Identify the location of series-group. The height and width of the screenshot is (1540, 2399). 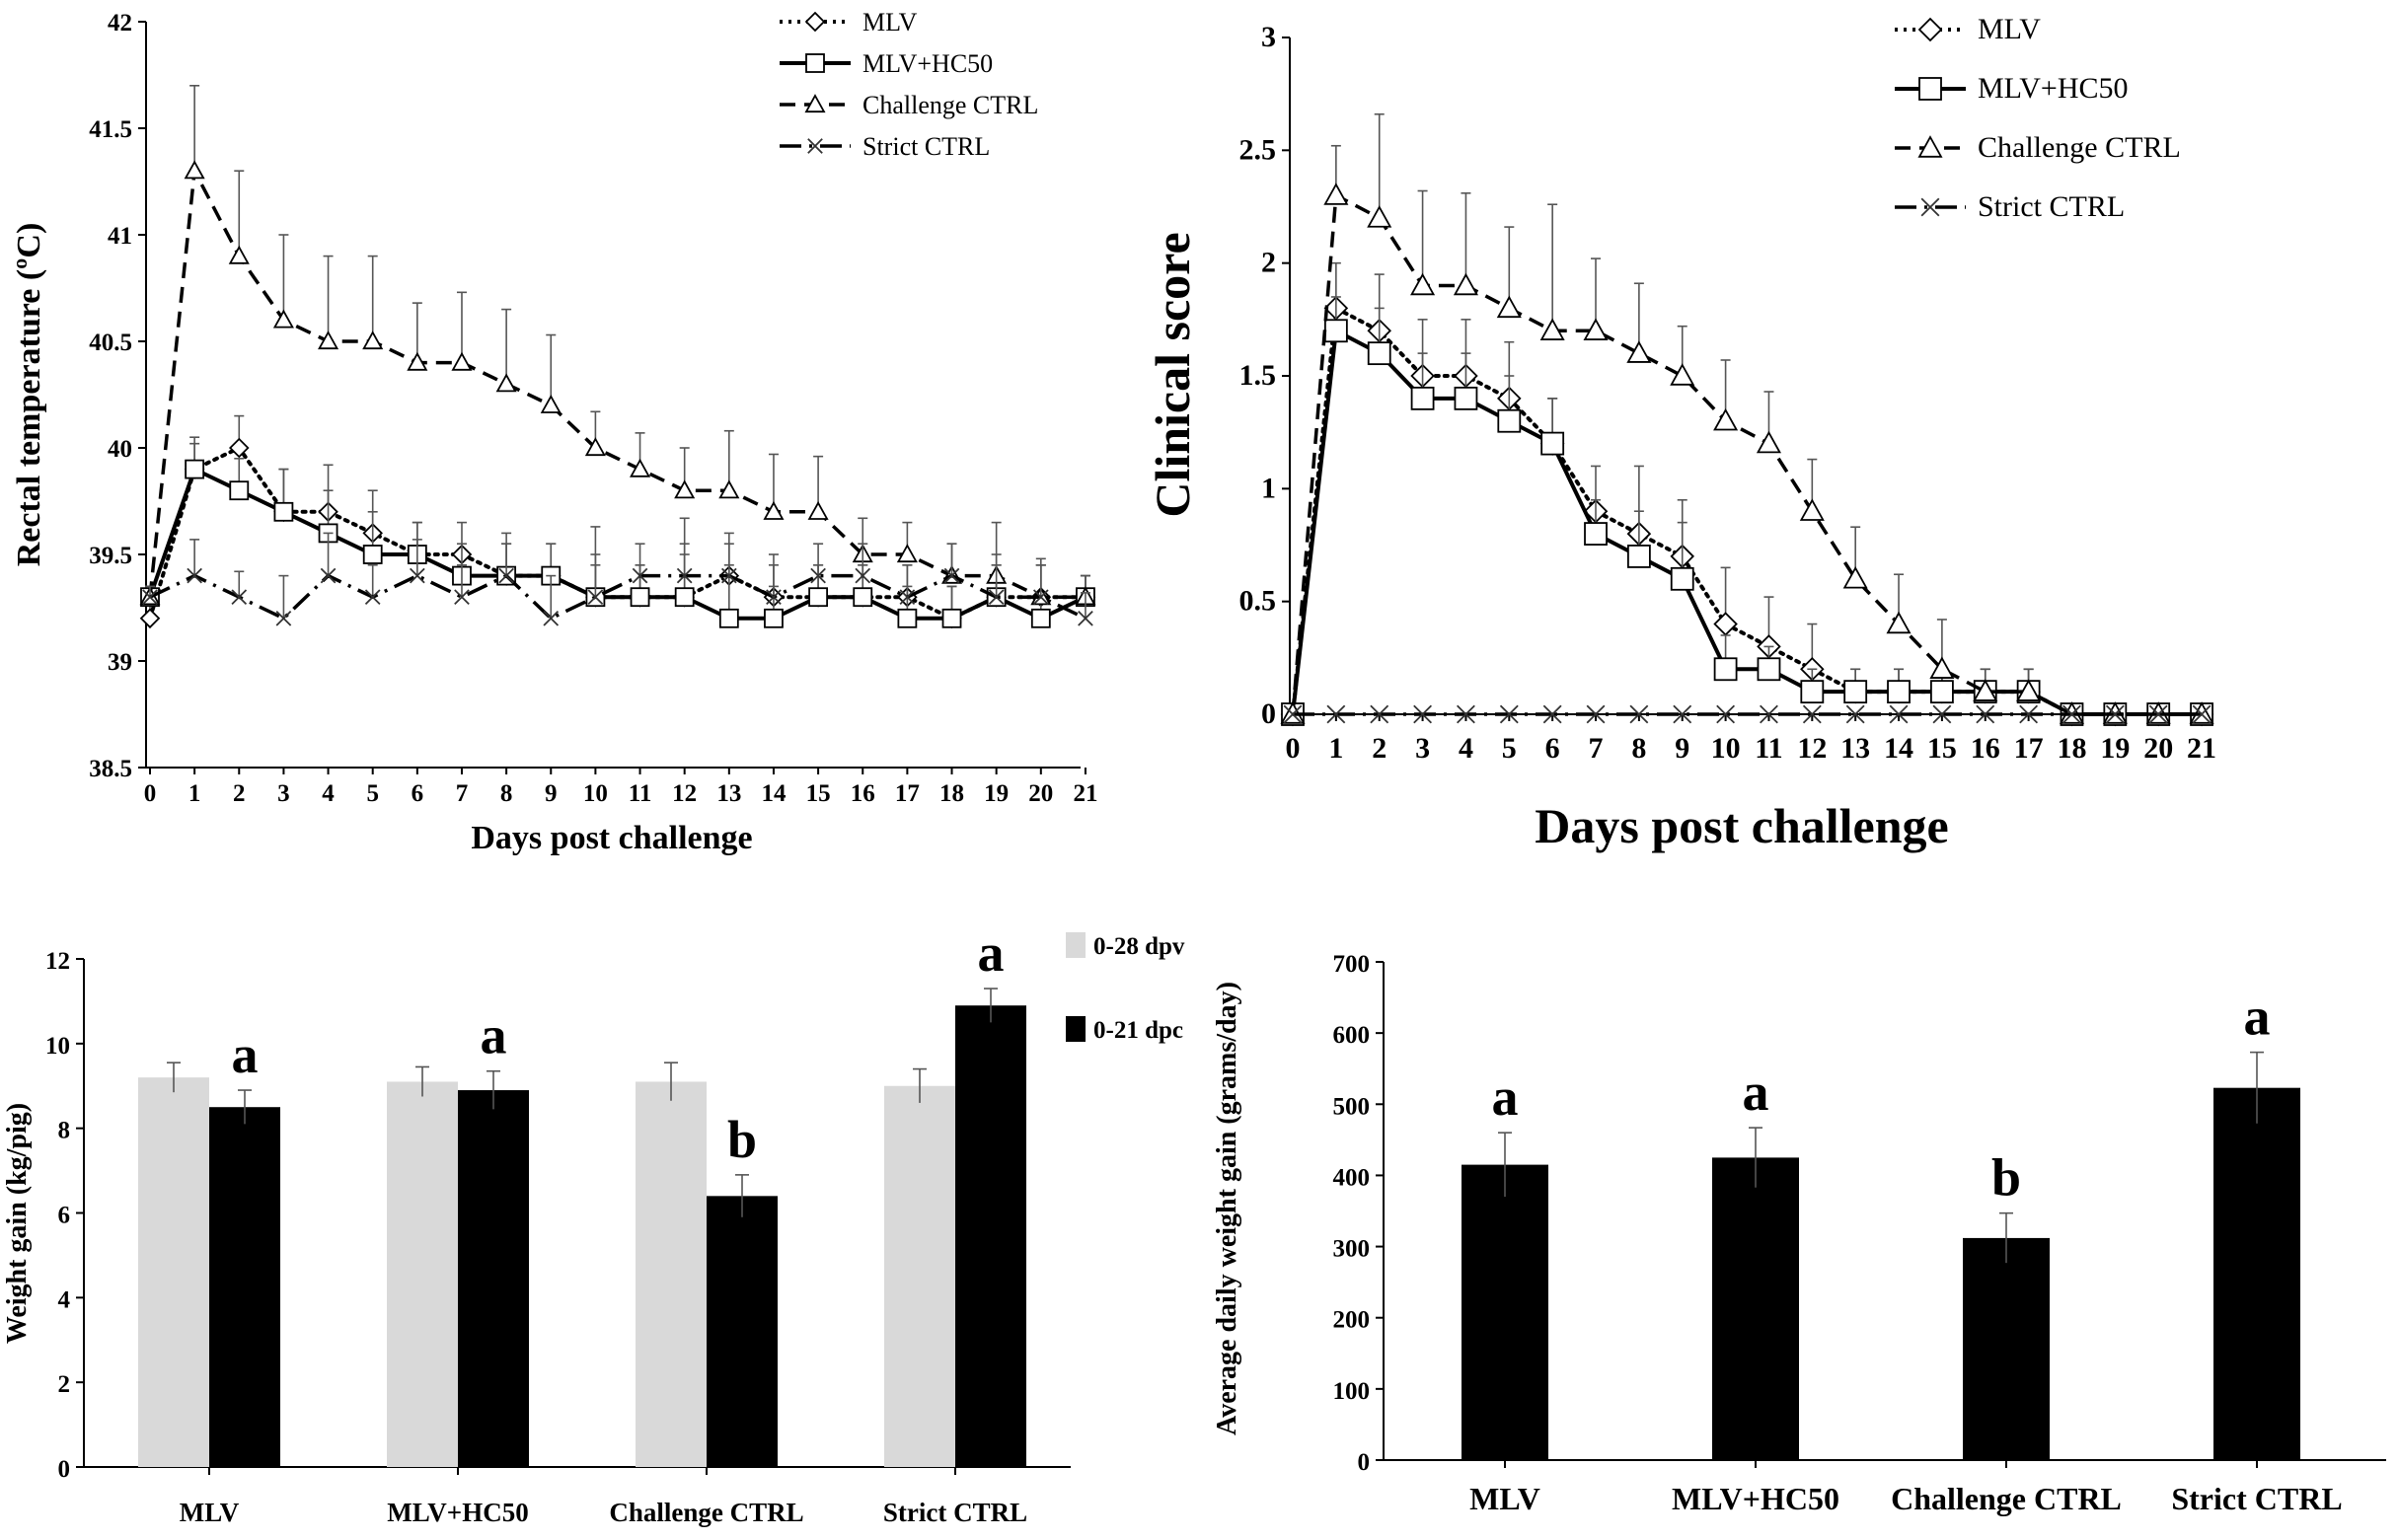
(617, 357).